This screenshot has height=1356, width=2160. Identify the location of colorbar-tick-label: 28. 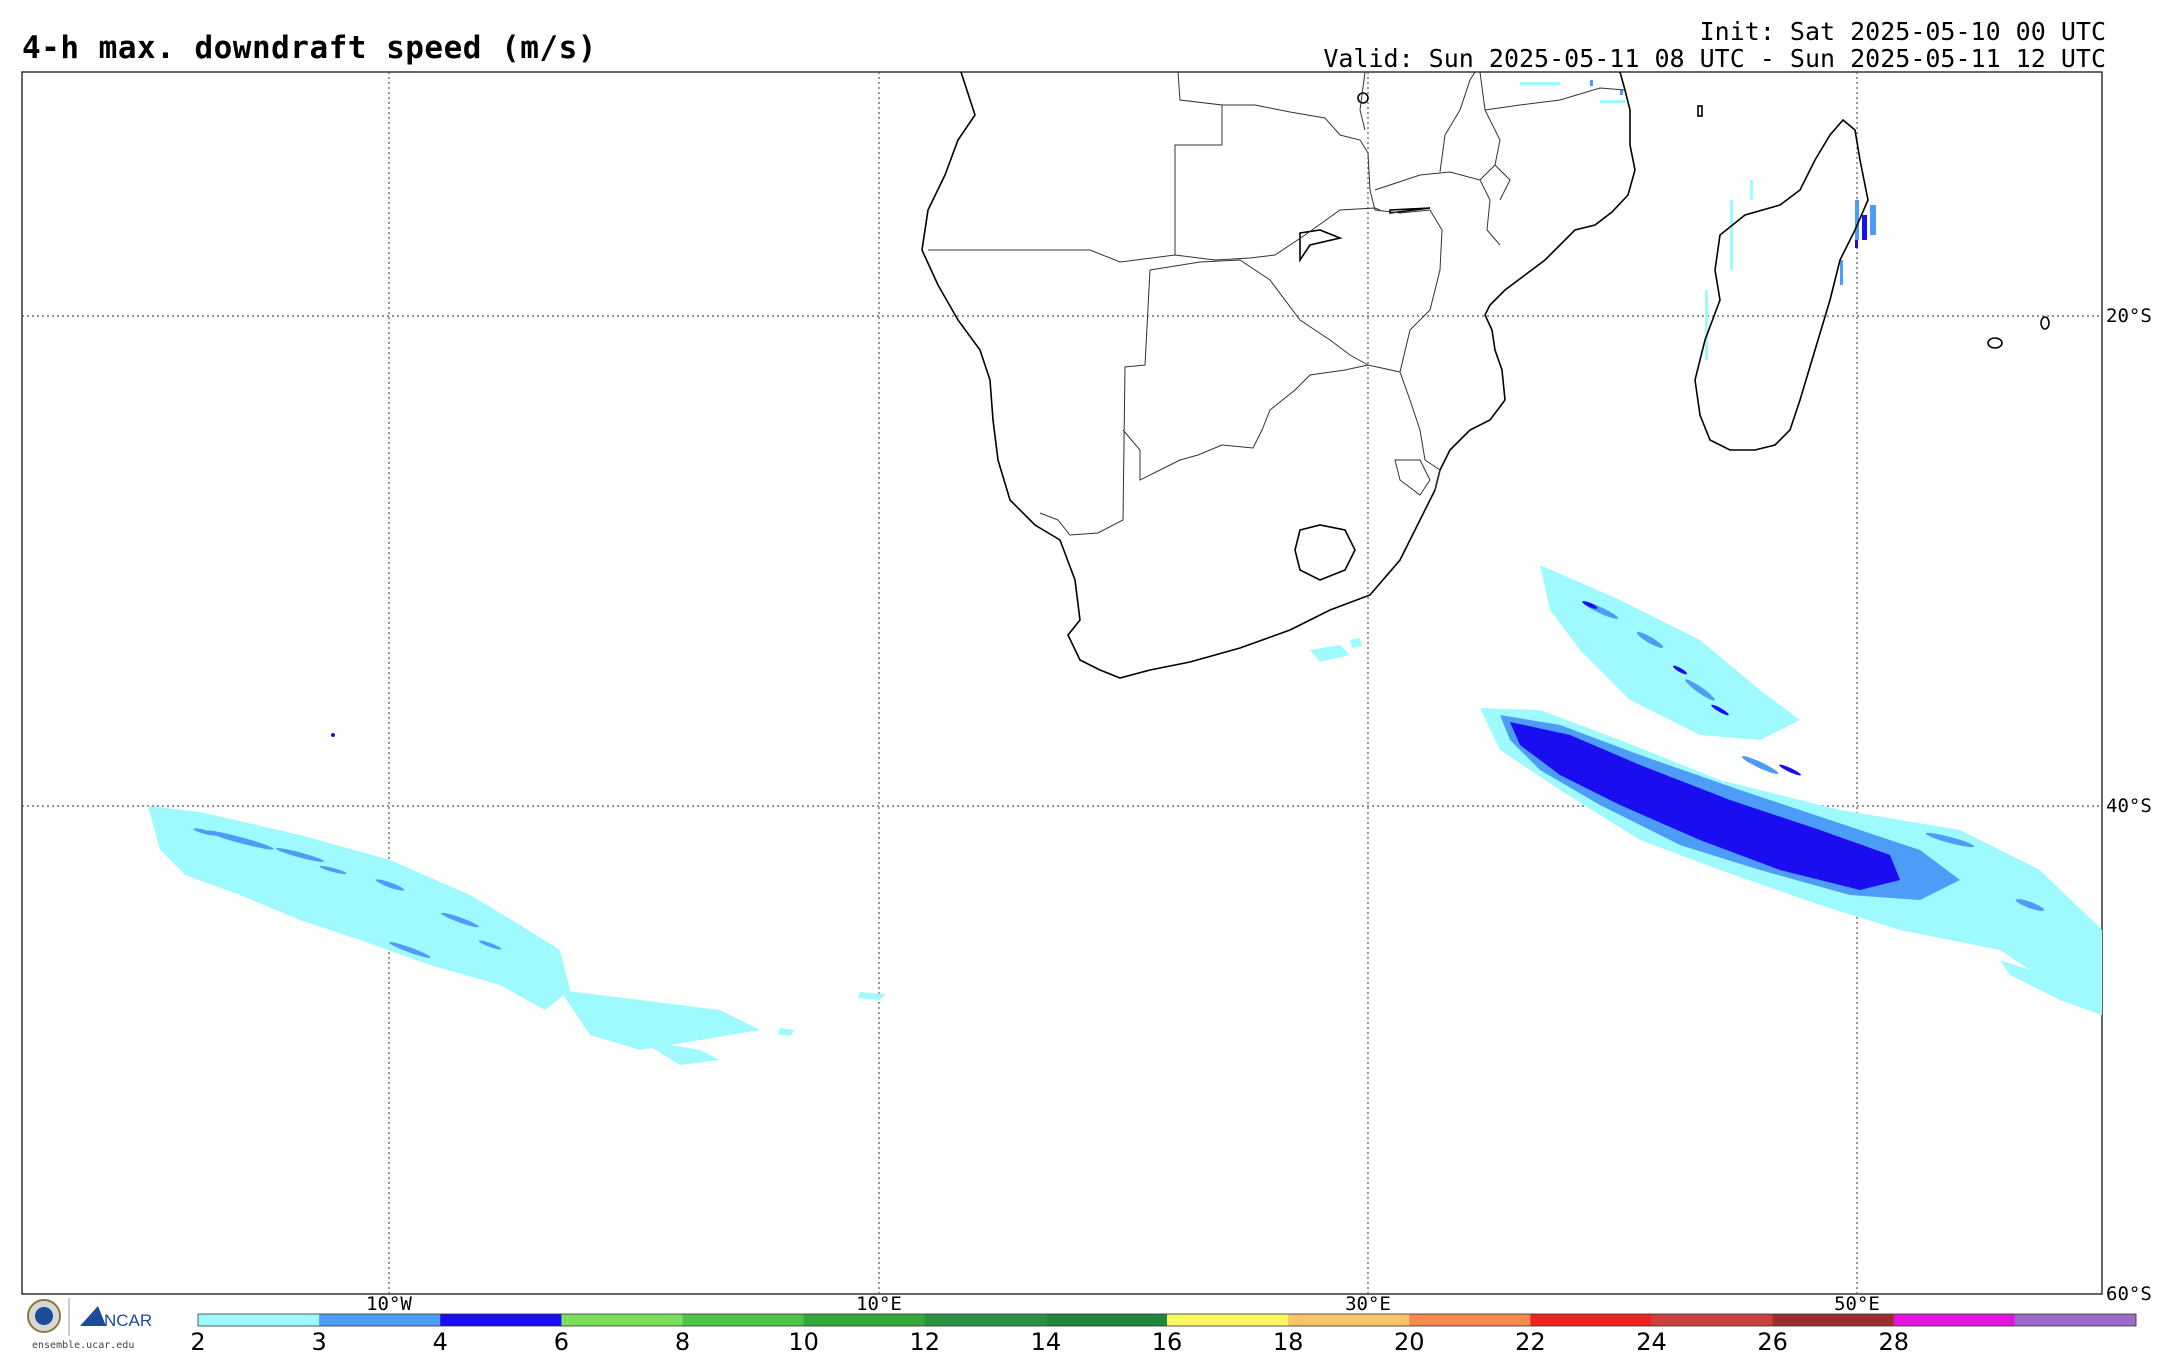
(1894, 1342).